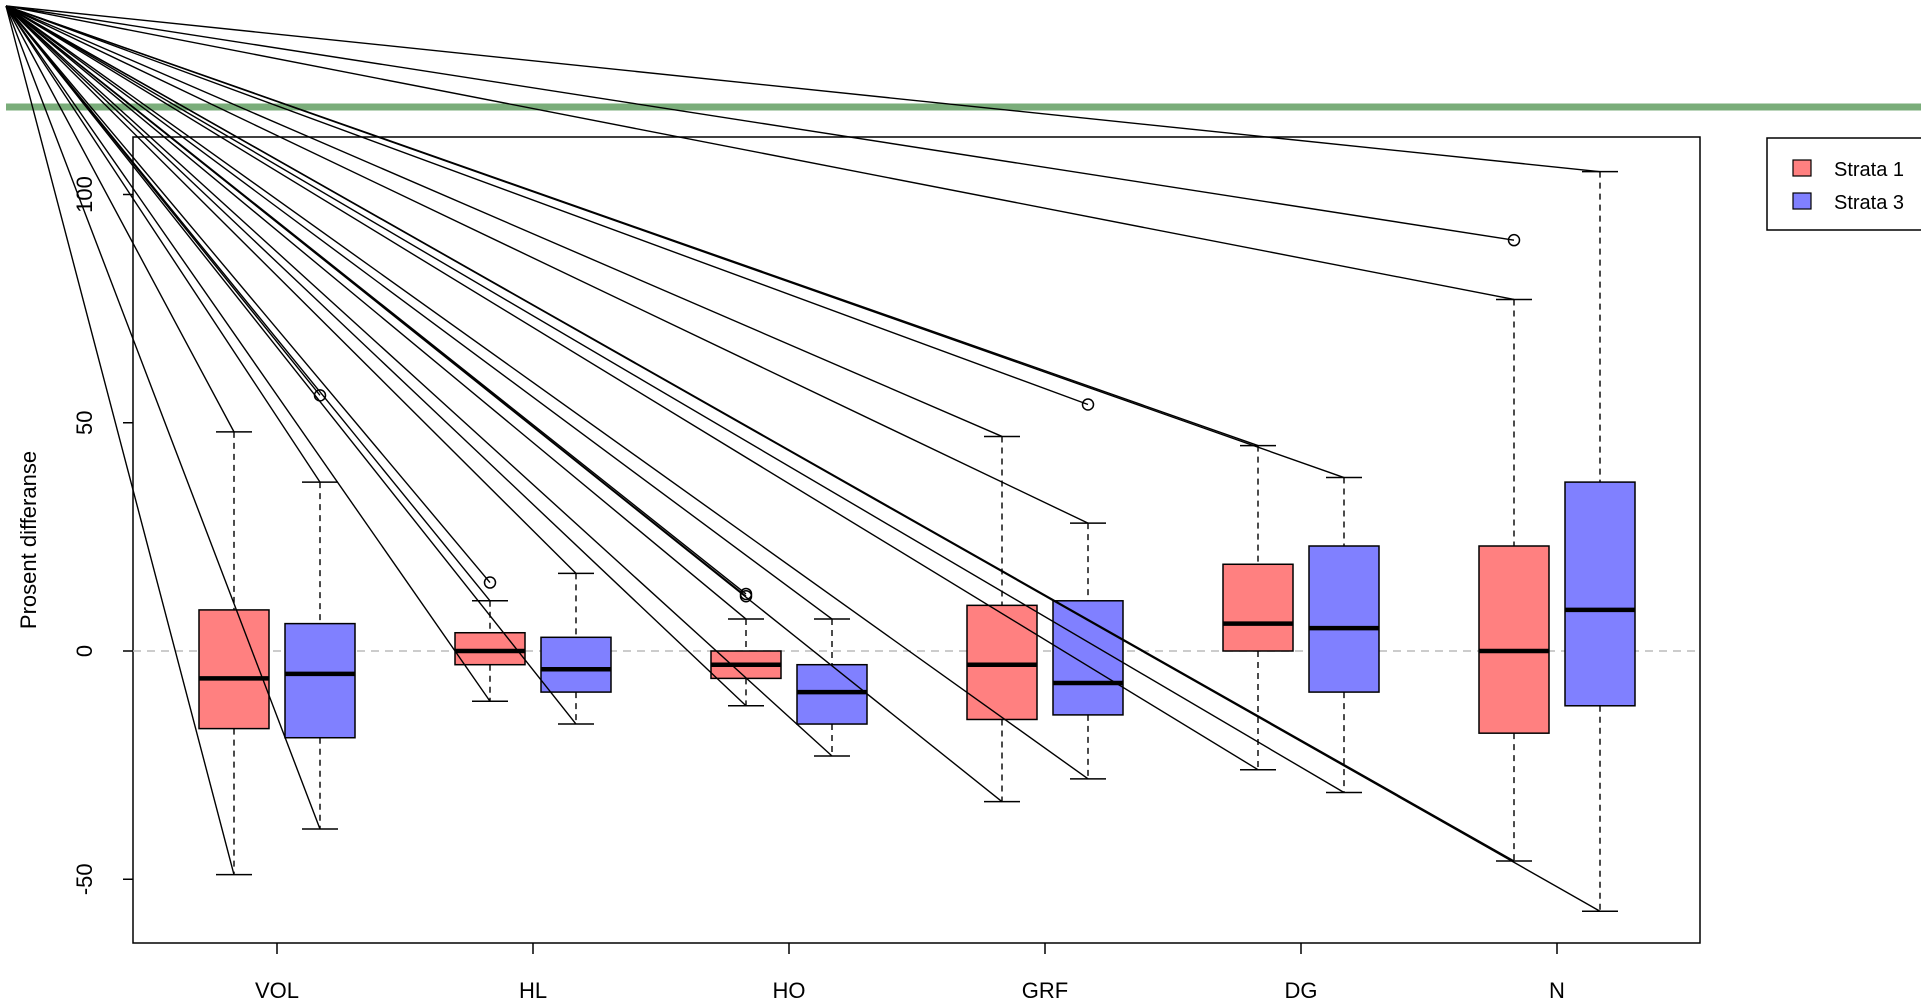 This screenshot has height=1006, width=1921. Describe the element at coordinates (746, 647) in the screenshot. I see `box-strata-1-ho` at that location.